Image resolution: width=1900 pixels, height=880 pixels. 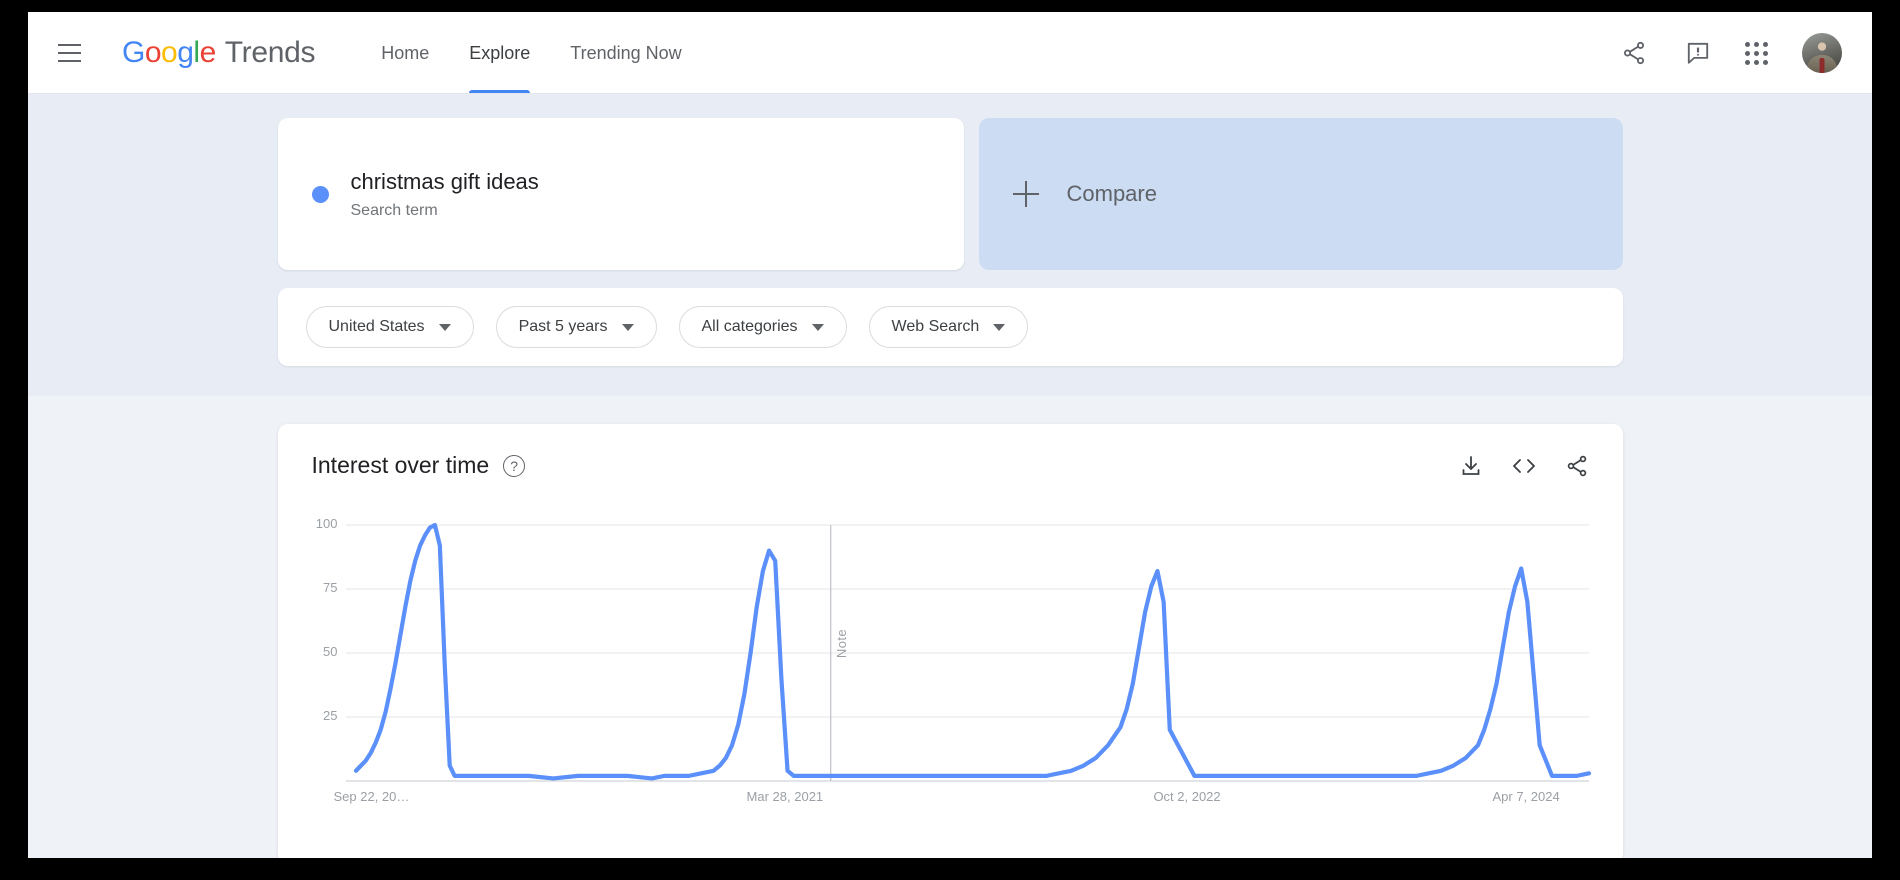 What do you see at coordinates (444, 181) in the screenshot?
I see `search-term-text: christmas gift ideas` at bounding box center [444, 181].